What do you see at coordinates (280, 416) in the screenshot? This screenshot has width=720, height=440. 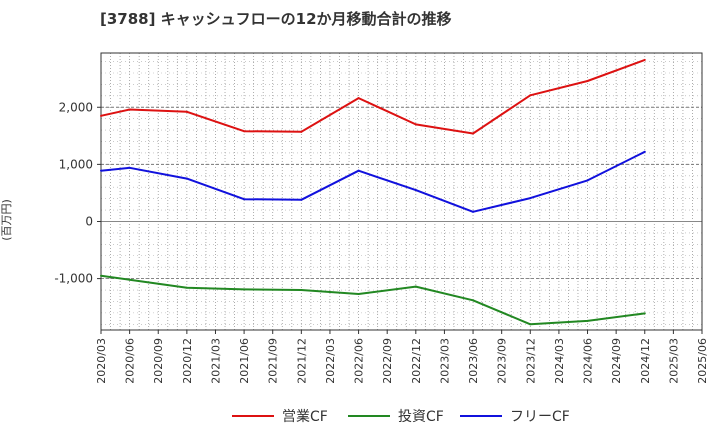 I see `legend-item-operating-cf: 営業CF` at bounding box center [280, 416].